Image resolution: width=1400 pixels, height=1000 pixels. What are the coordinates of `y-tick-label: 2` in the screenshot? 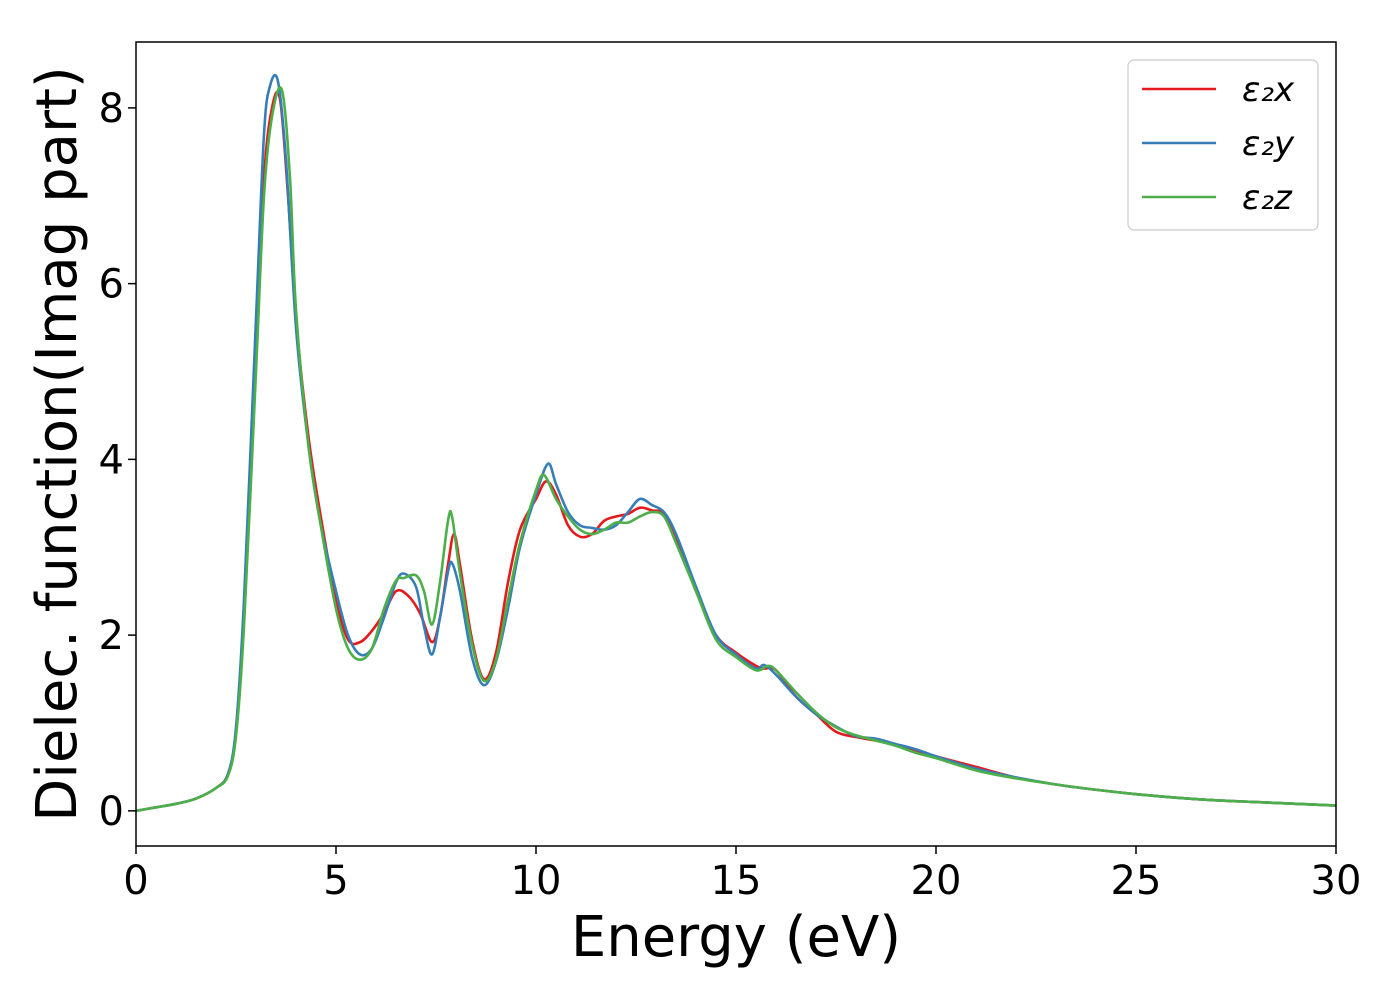 It's located at (111, 636).